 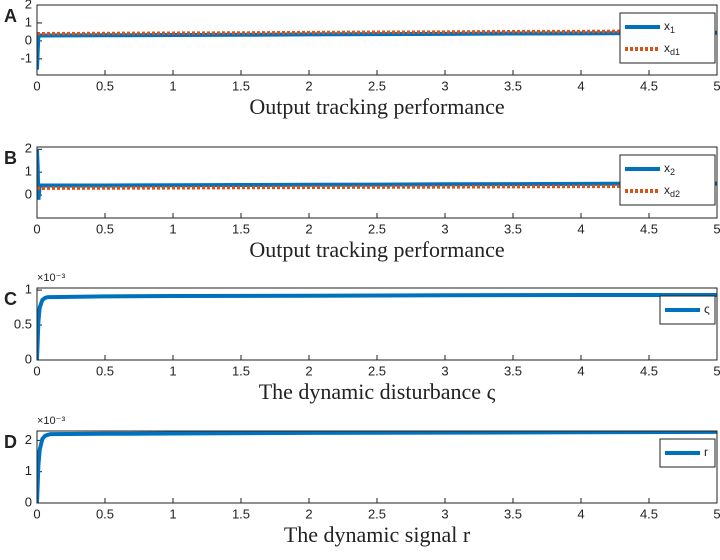 I want to click on legend-label: r, so click(x=706, y=452).